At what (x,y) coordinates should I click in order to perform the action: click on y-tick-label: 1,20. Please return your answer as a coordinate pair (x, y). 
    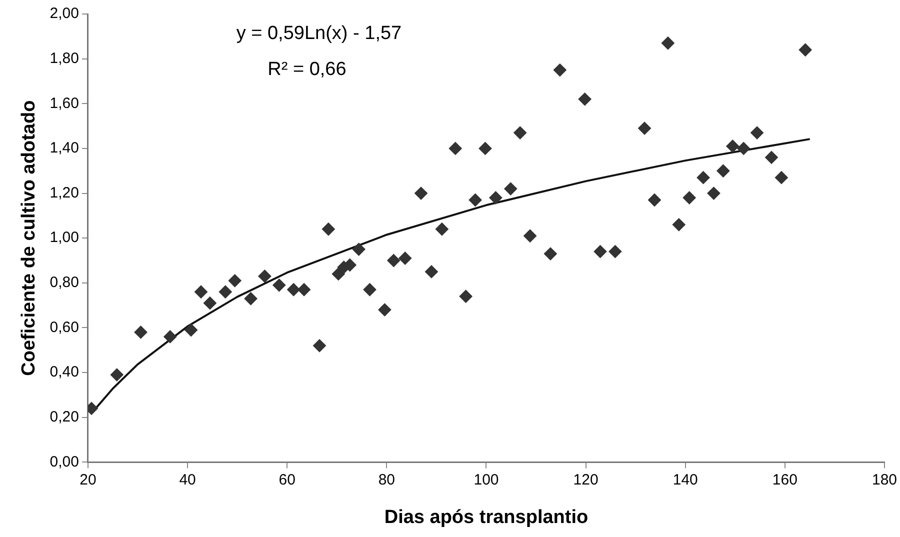
    Looking at the image, I should click on (64, 193).